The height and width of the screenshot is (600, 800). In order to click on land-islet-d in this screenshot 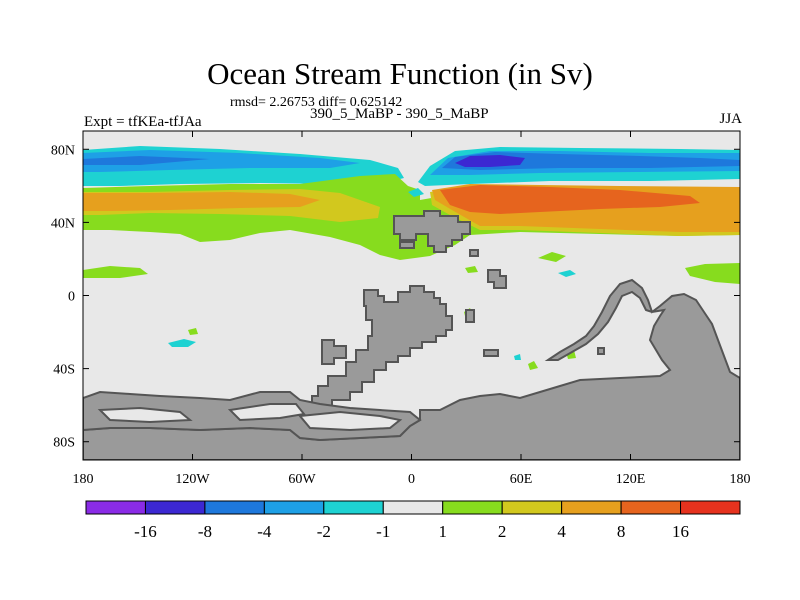, I will do `click(491, 353)`.